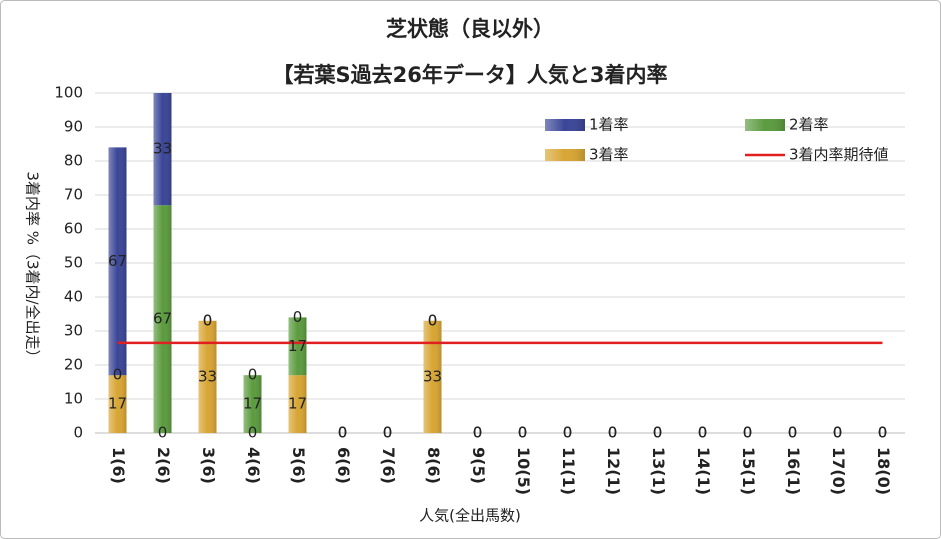  I want to click on y-tick-label: 40, so click(73, 297).